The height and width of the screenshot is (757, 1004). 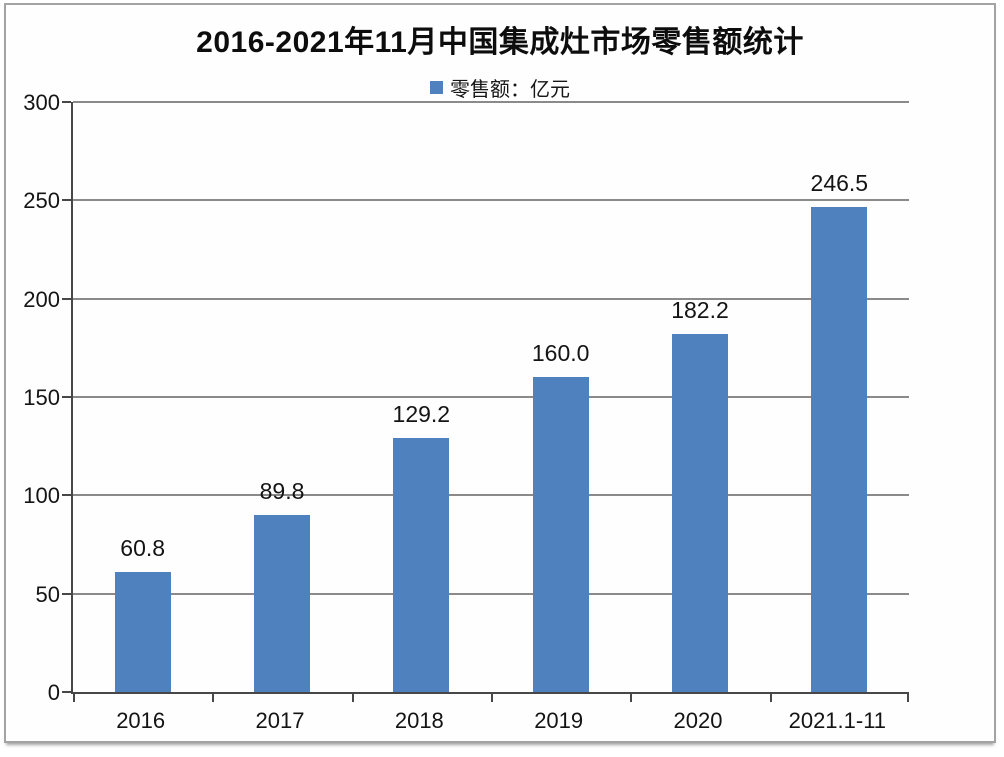 What do you see at coordinates (490, 723) in the screenshot?
I see `x-axis-tick-labels: 2016 2017 2018 2019 2020 2021.1-11` at bounding box center [490, 723].